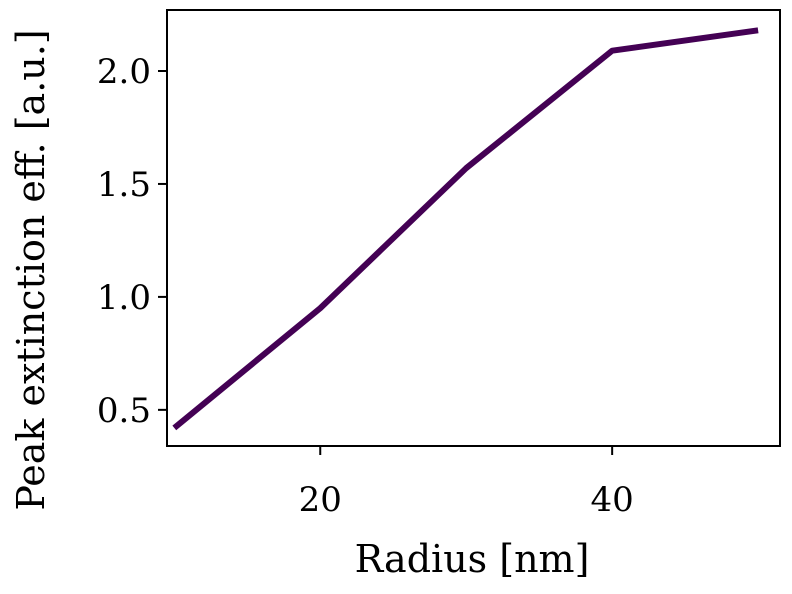  I want to click on y-tick-label: 2.0, so click(124, 72).